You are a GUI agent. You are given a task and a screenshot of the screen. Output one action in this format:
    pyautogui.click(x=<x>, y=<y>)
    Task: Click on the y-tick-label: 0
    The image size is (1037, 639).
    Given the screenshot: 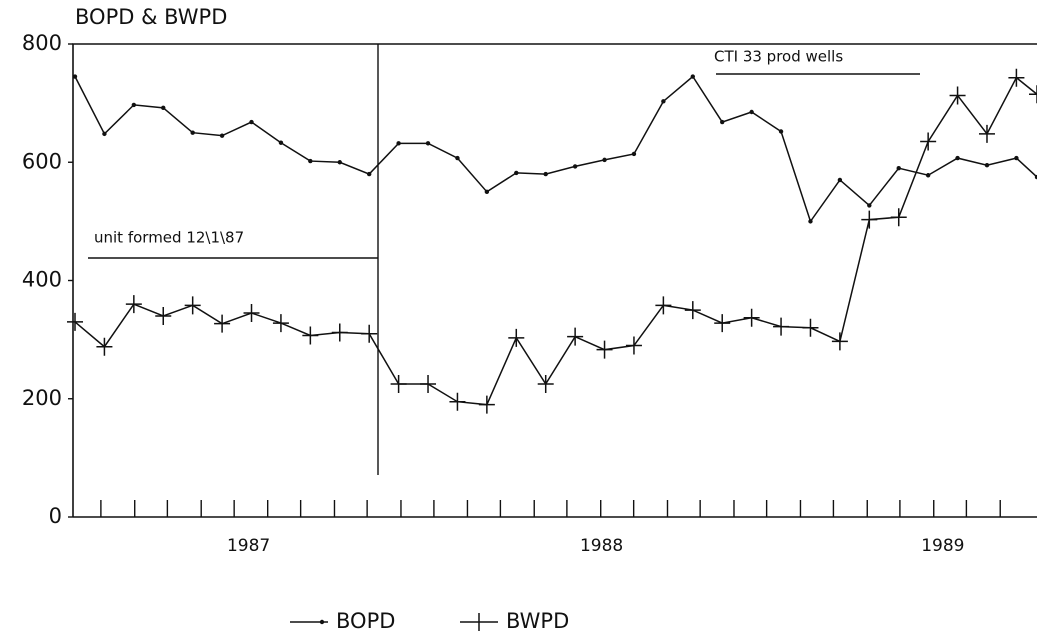 What is the action you would take?
    pyautogui.click(x=55, y=516)
    